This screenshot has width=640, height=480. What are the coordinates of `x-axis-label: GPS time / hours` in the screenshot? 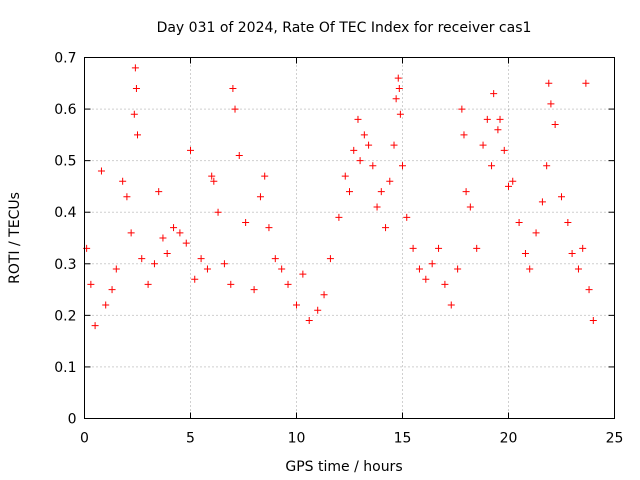 It's located at (343, 467).